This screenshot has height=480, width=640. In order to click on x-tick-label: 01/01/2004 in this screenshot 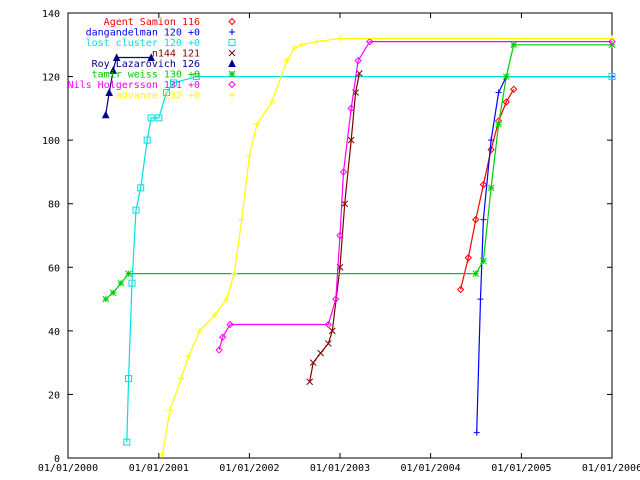, I will do `click(430, 468)`.